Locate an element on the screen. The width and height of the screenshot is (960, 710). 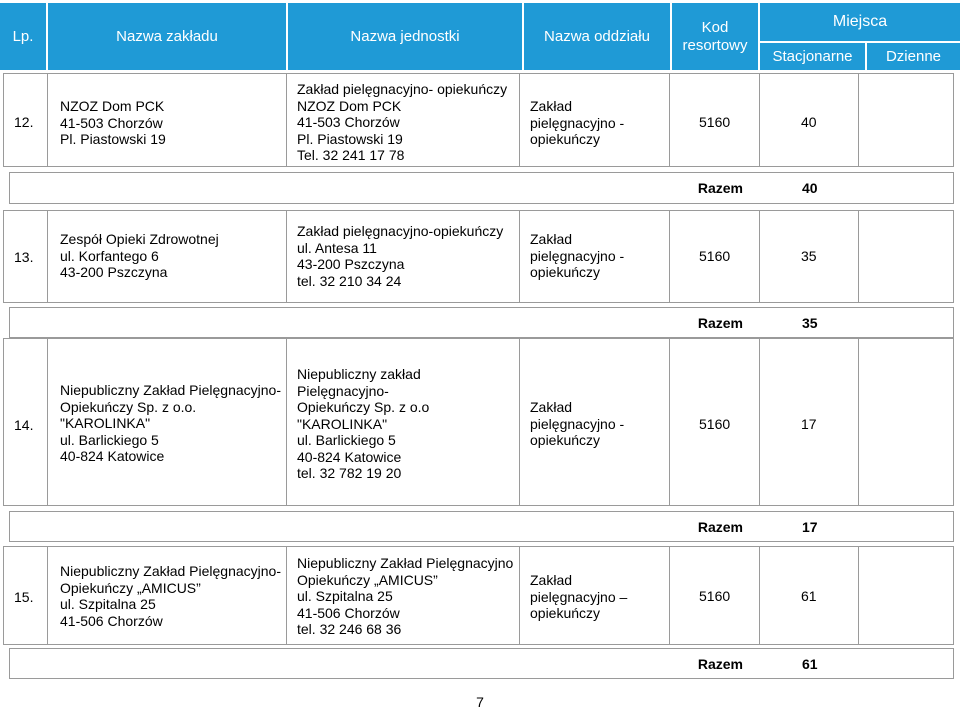
header-nazwa-jednostki: Nazwa jednostki is located at coordinates (405, 36).